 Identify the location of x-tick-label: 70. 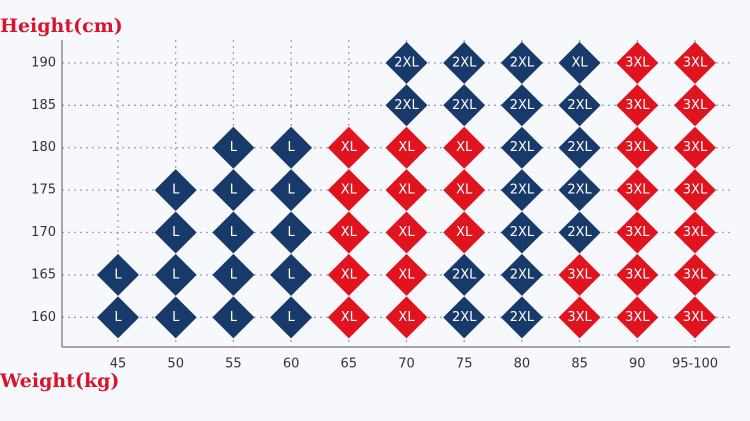
(406, 364).